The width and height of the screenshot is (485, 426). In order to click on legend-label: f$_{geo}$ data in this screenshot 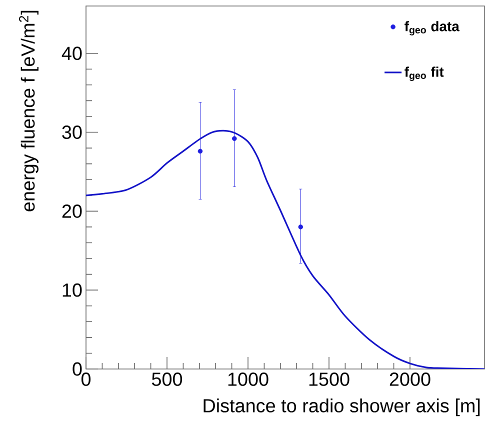, I will do `click(432, 28)`.